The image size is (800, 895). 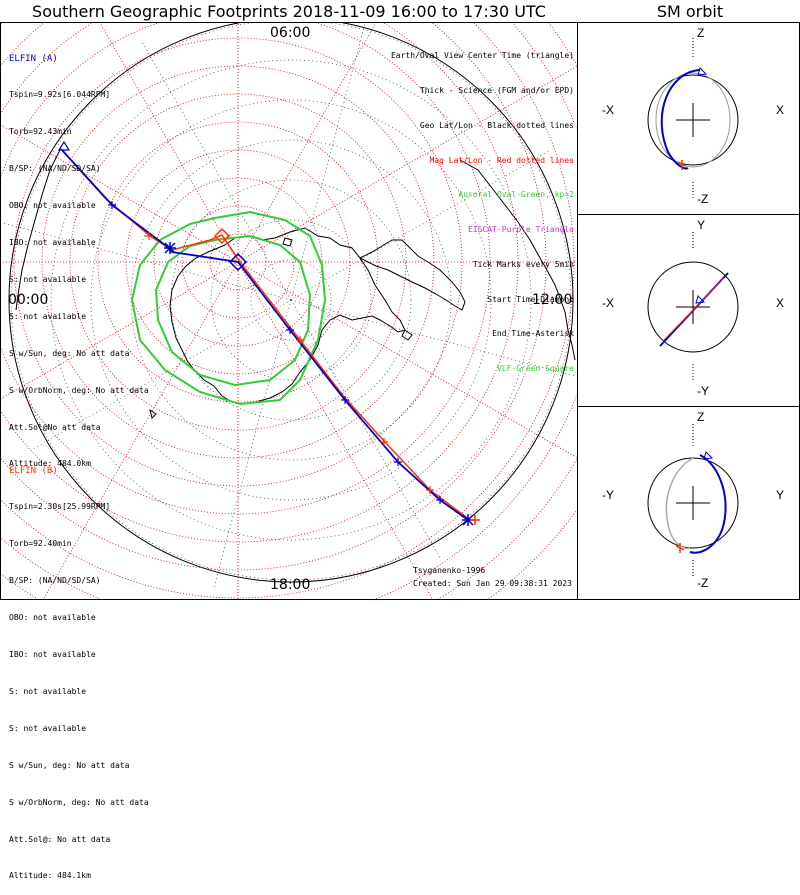 I want to click on mlt-label-bottom: 18:00, so click(x=290, y=585).